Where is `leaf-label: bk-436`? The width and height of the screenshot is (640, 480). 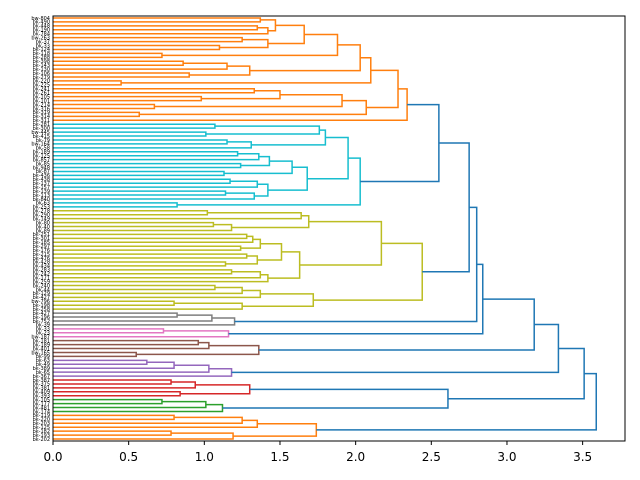
leaf-label: bk-436 is located at coordinates (41, 176).